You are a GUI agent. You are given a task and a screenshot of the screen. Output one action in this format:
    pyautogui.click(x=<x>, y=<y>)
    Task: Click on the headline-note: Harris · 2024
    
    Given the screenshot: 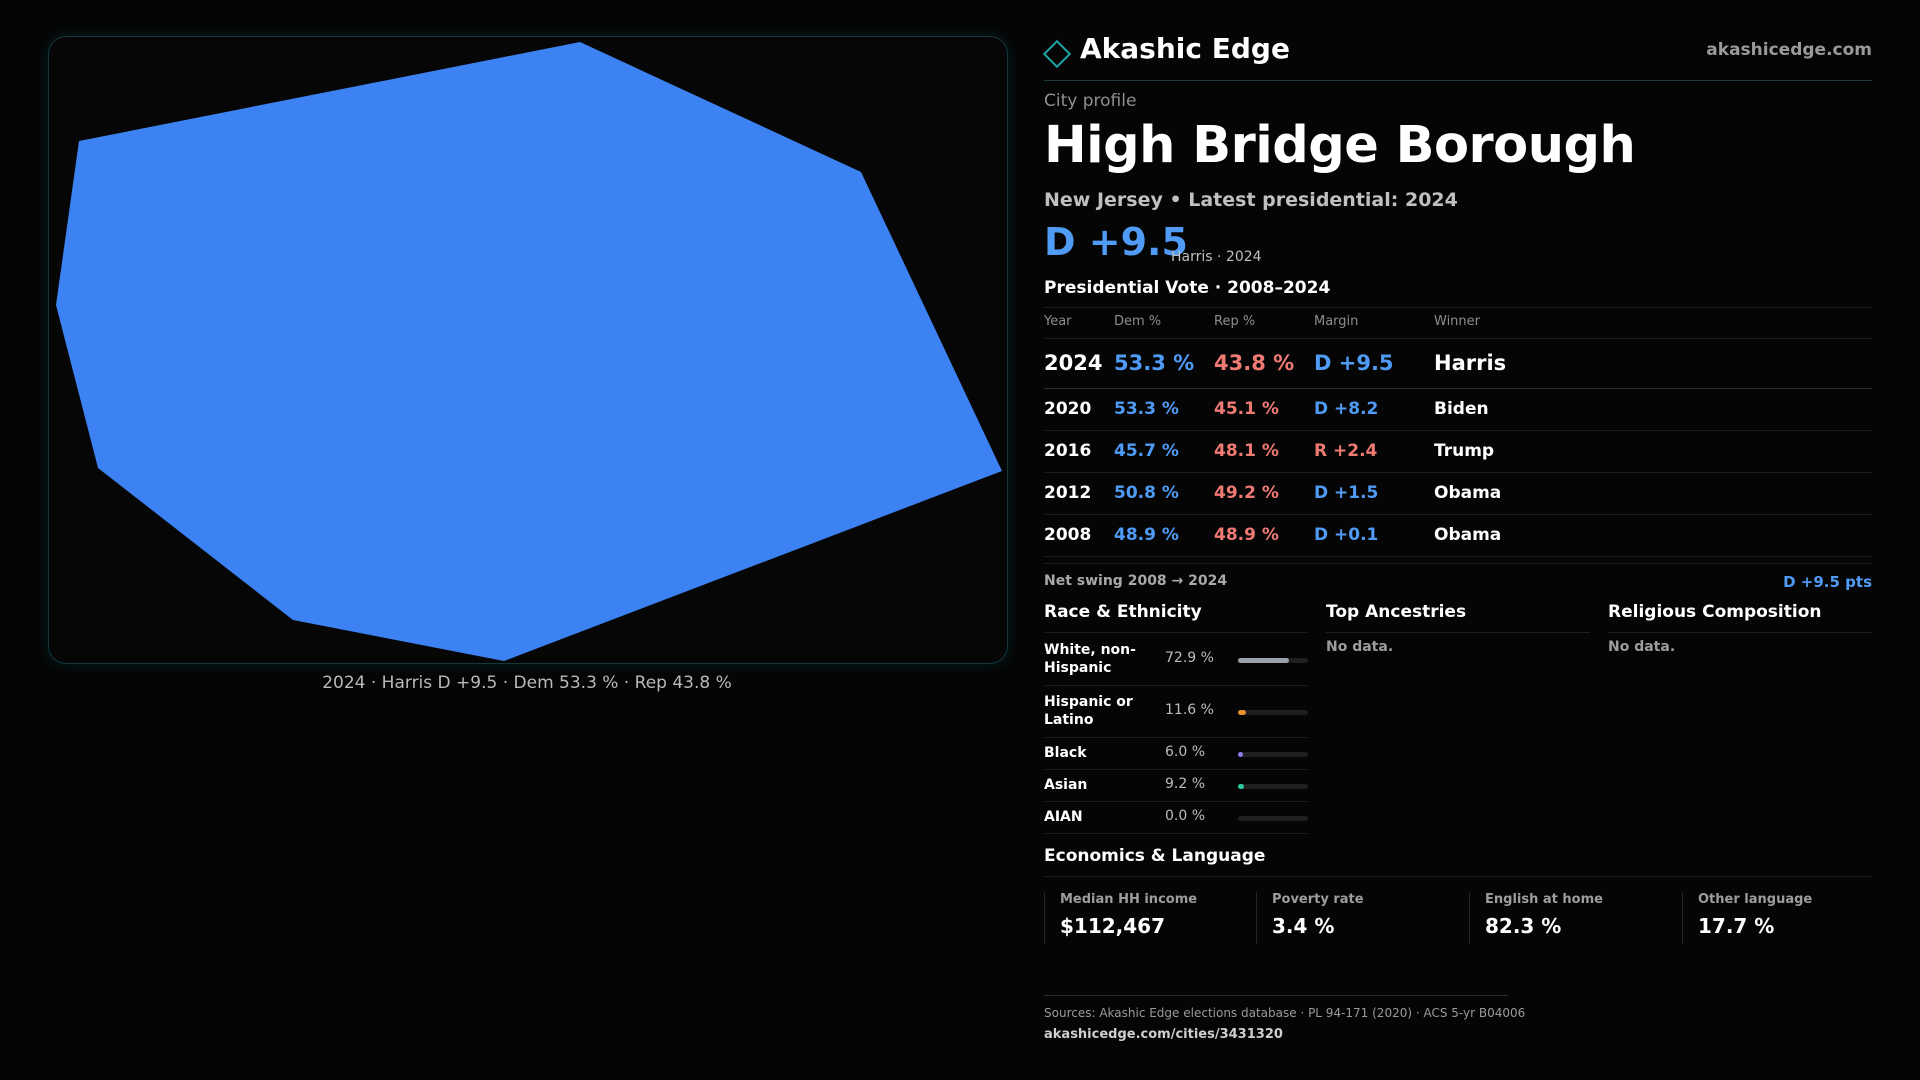 What is the action you would take?
    pyautogui.click(x=1216, y=257)
    